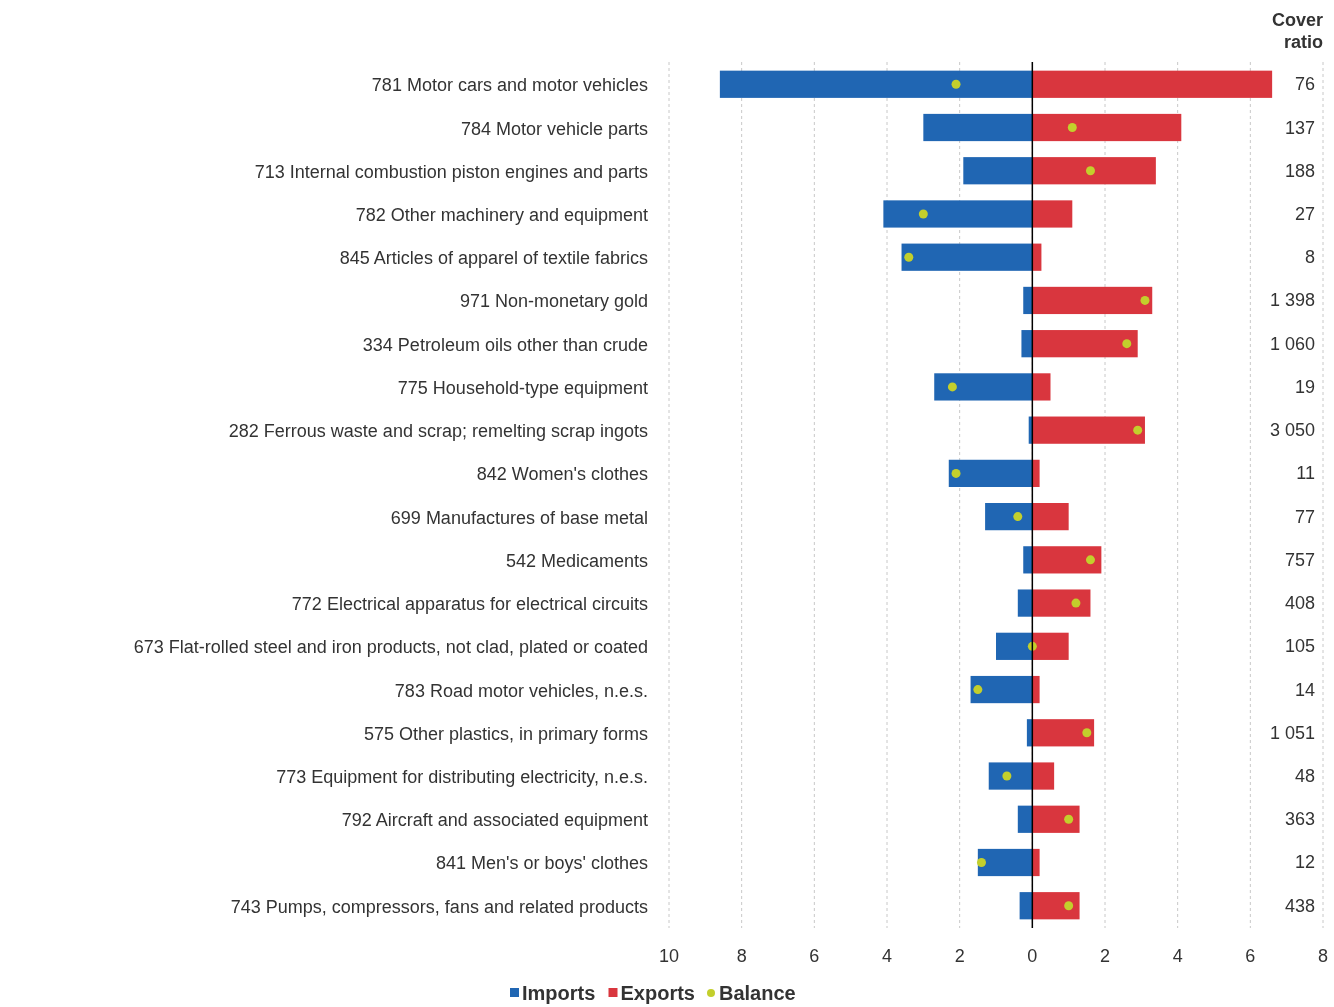 This screenshot has height=1007, width=1334. I want to click on annotation: 14, so click(1304, 689).